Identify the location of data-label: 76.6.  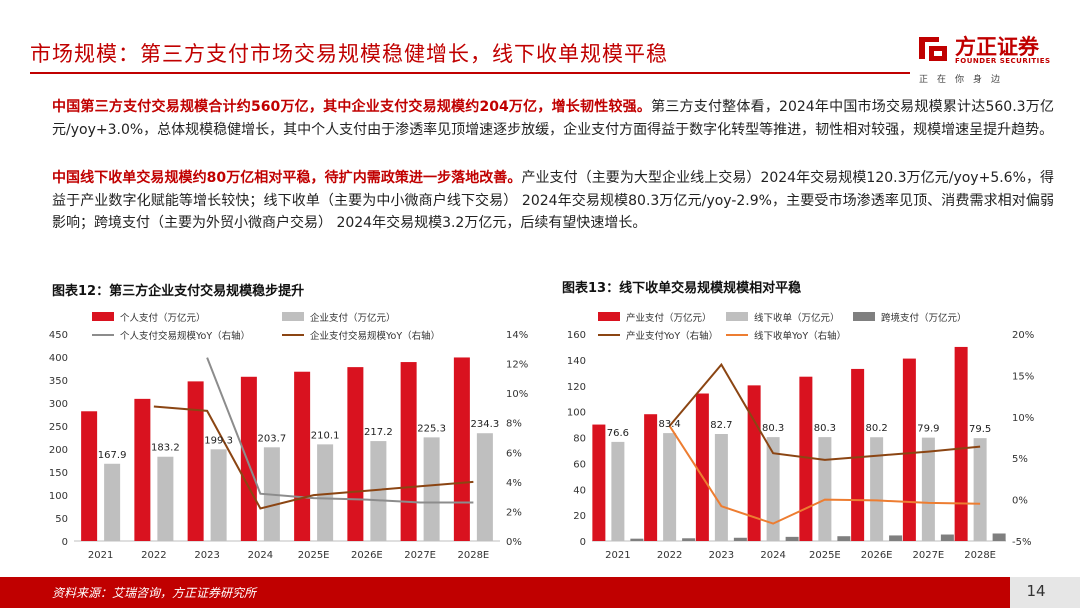
(618, 433).